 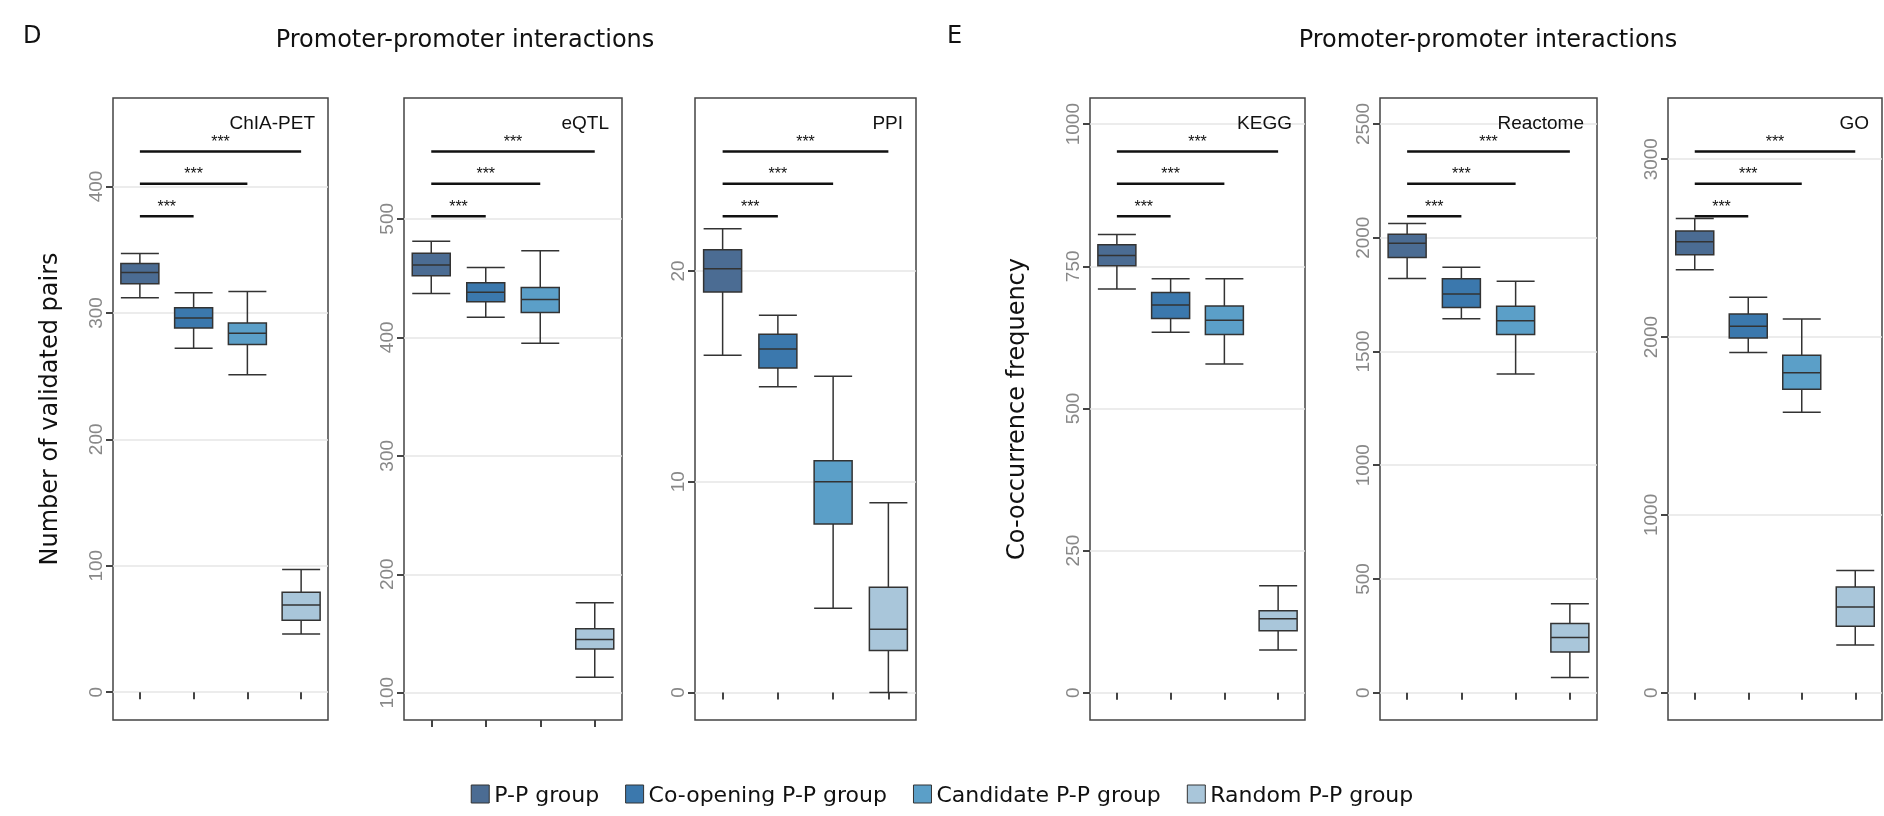 I want to click on legend-label: P-P group, so click(x=547, y=794).